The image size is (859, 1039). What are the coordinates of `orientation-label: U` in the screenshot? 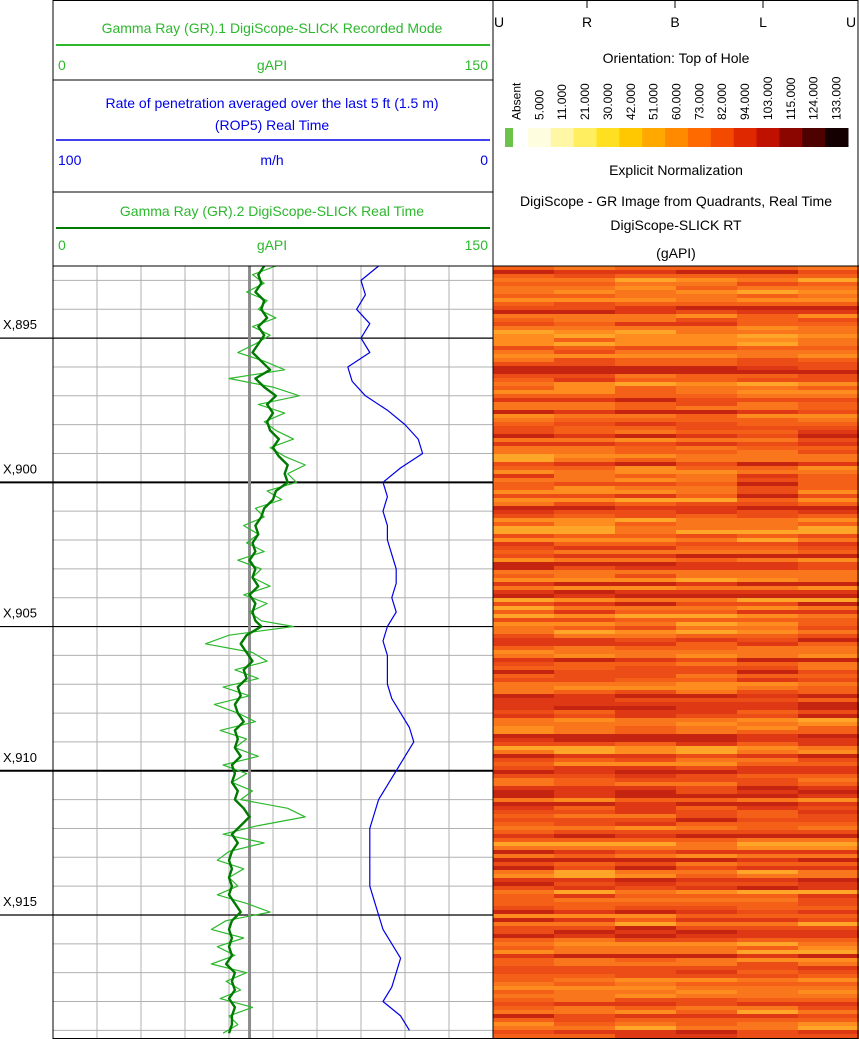 It's located at (851, 22).